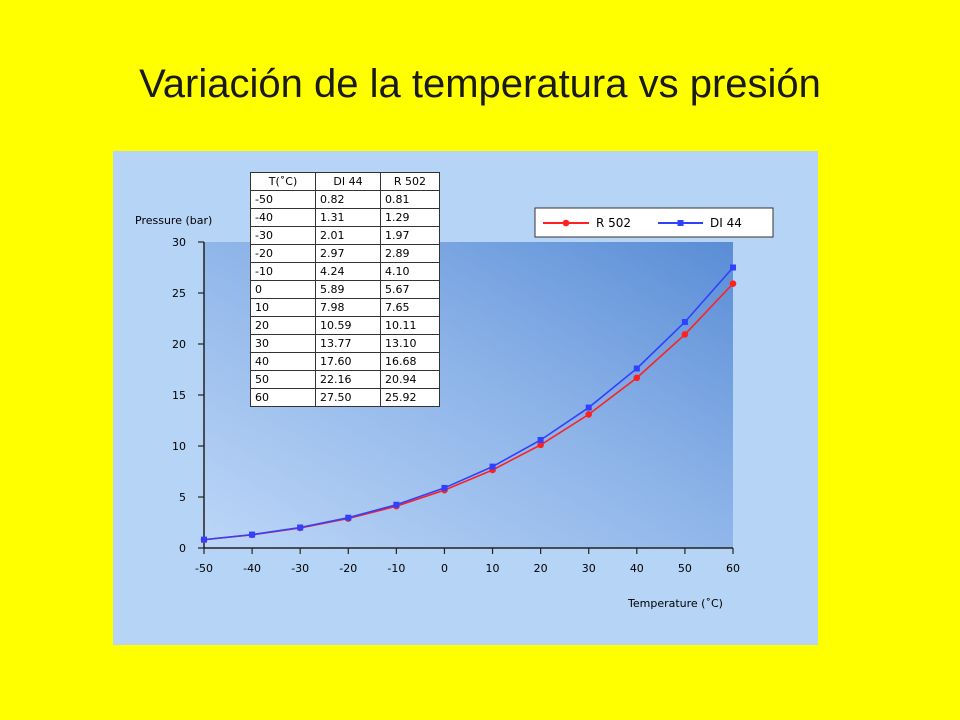 The height and width of the screenshot is (720, 960). I want to click on table-cell: 5.67, so click(410, 289).